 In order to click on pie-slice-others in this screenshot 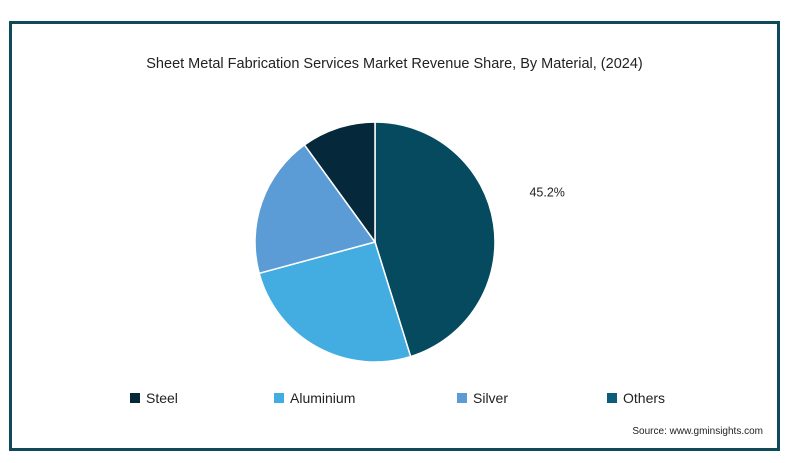, I will do `click(339, 183)`.